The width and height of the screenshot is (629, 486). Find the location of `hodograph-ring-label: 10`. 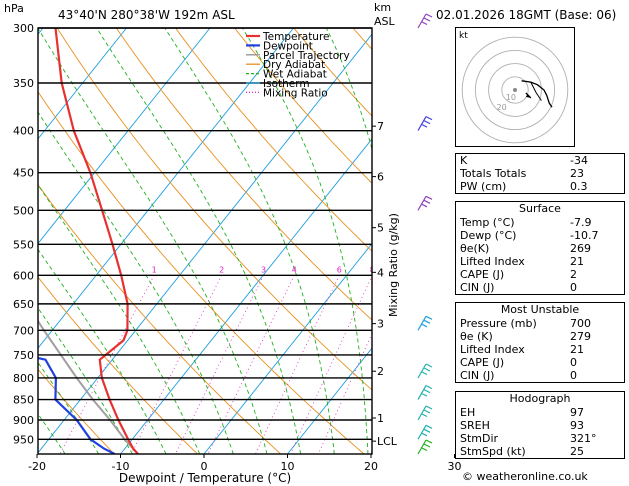

hodograph-ring-label: 10 is located at coordinates (511, 97).